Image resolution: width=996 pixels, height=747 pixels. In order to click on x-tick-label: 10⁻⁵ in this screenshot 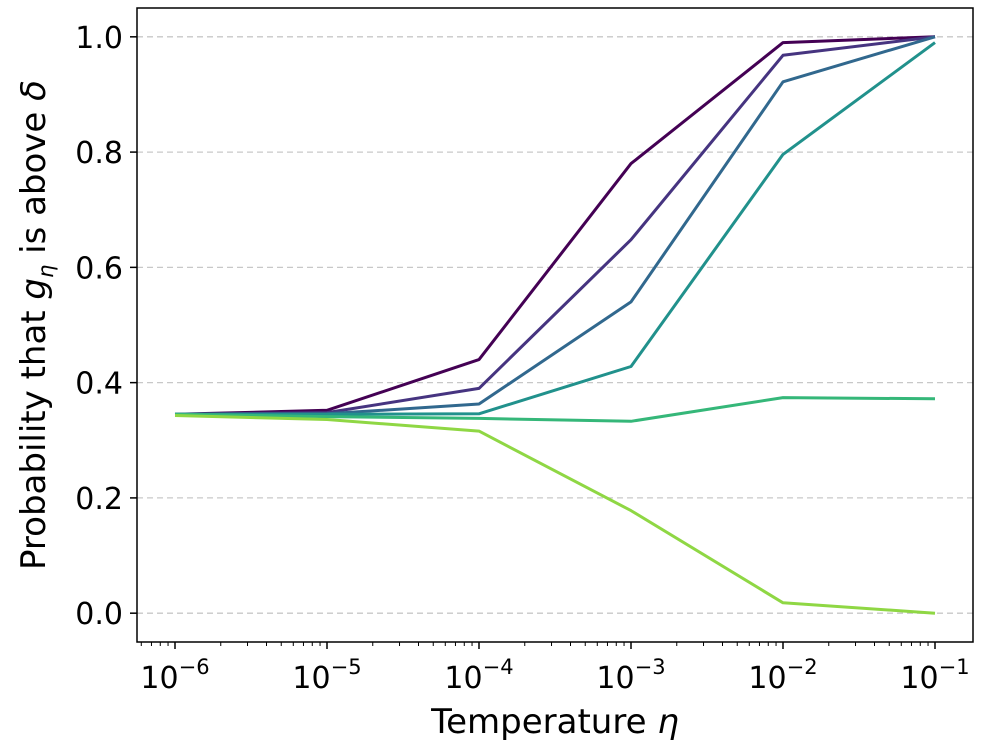, I will do `click(326, 675)`.